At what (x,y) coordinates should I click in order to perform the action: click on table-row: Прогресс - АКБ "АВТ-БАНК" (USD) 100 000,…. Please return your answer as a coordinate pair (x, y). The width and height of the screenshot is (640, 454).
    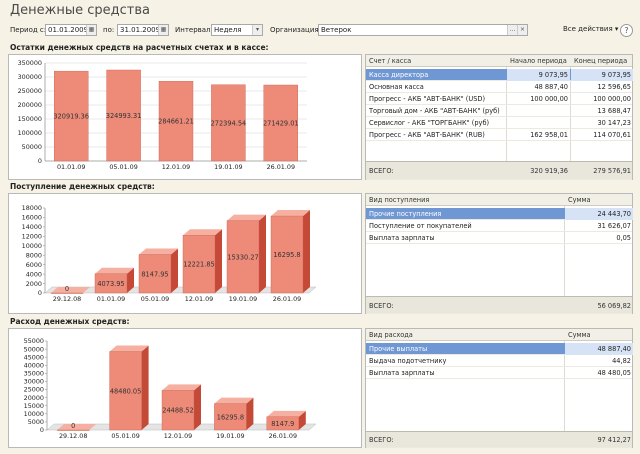
    Looking at the image, I should click on (499, 99).